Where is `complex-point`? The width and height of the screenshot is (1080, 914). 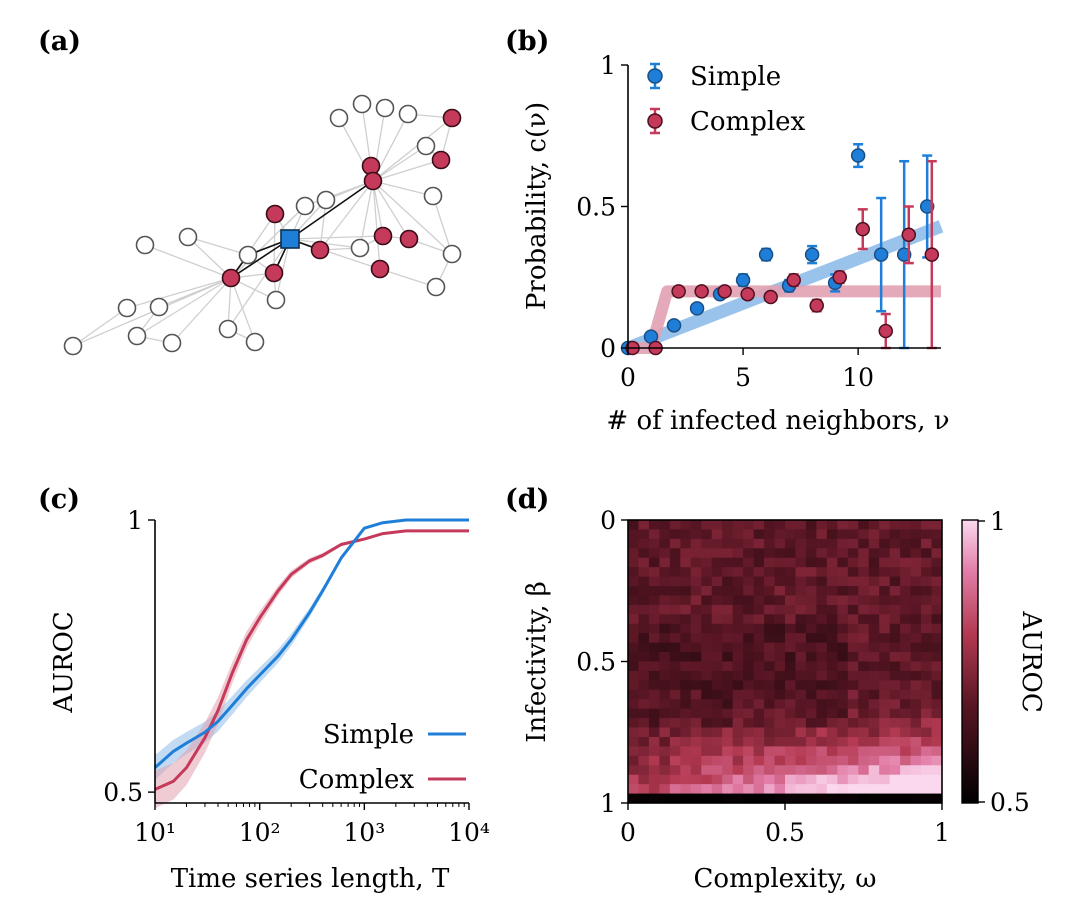
complex-point is located at coordinates (886, 331).